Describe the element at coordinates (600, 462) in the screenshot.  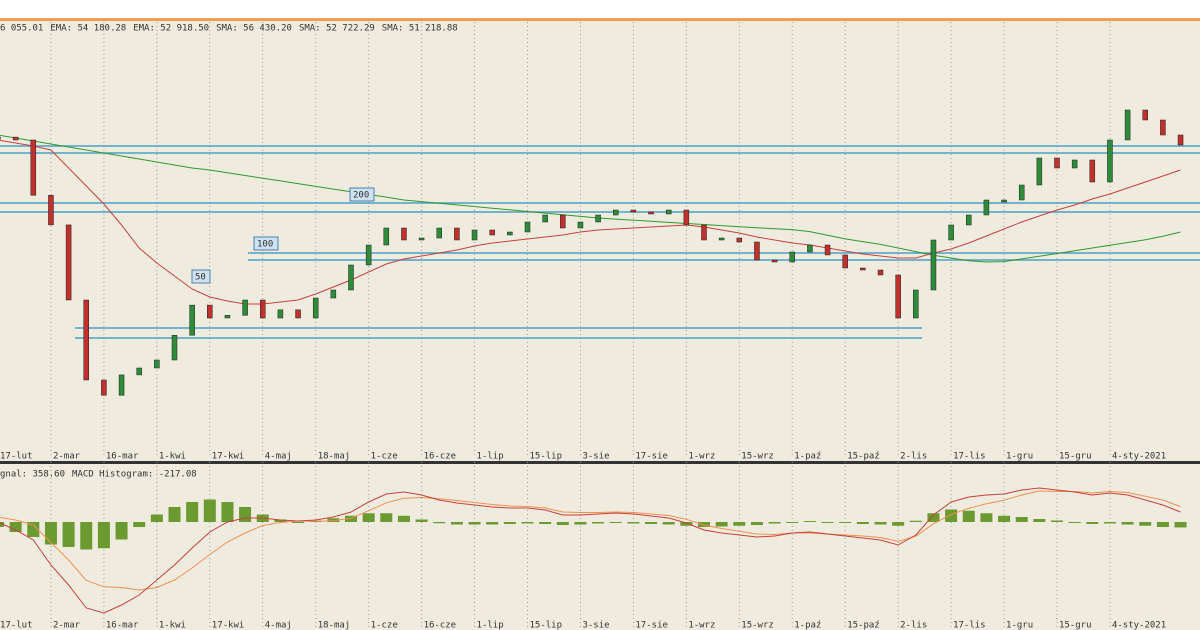
I see `panel-separator` at that location.